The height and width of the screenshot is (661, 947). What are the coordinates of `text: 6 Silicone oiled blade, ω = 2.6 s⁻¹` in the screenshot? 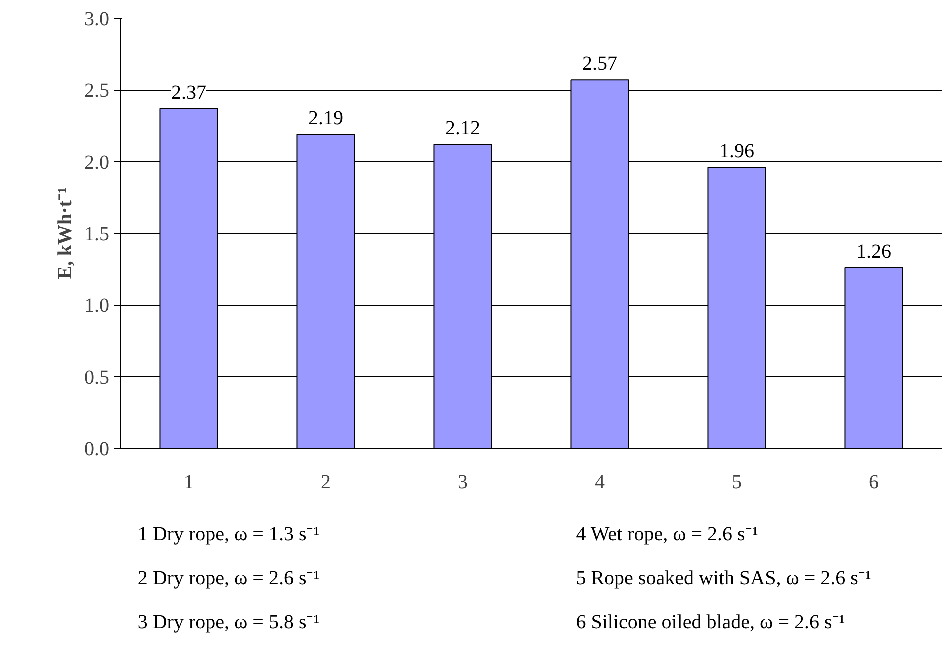 It's located at (711, 623).